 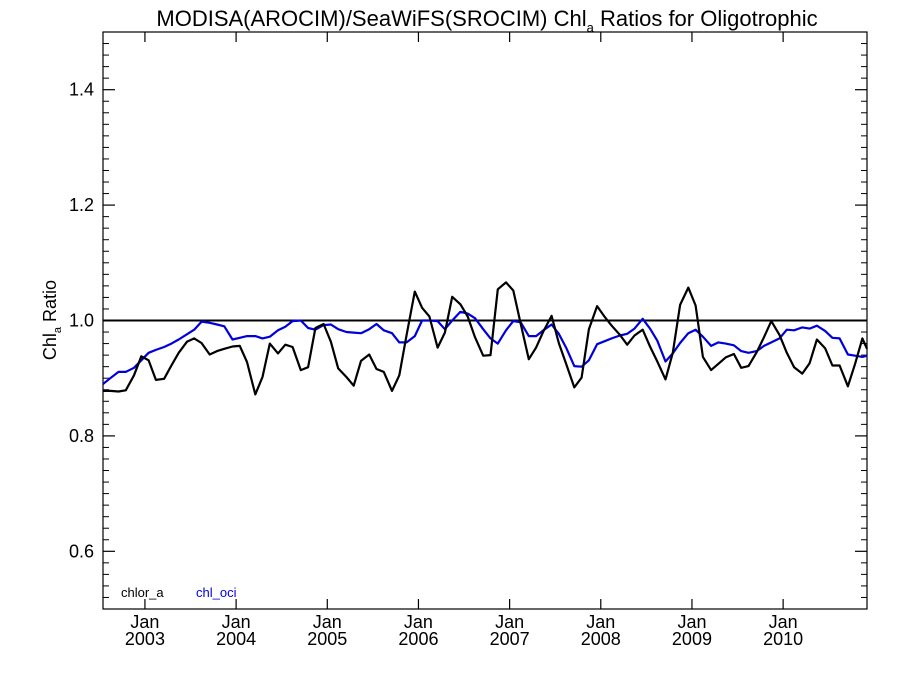 What do you see at coordinates (142, 592) in the screenshot?
I see `legend-entry-chlor-a: chlor_a` at bounding box center [142, 592].